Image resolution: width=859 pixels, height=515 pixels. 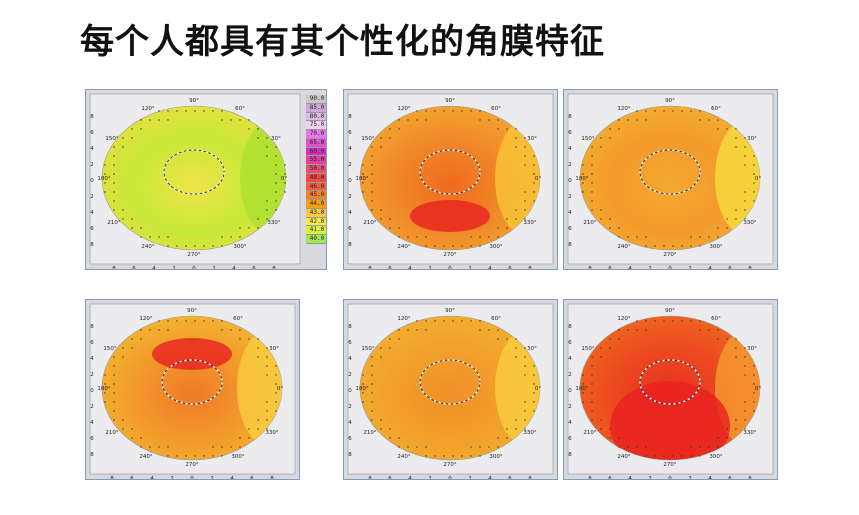 What do you see at coordinates (316, 195) in the screenshot?
I see `scale-cell: 45.0` at bounding box center [316, 195].